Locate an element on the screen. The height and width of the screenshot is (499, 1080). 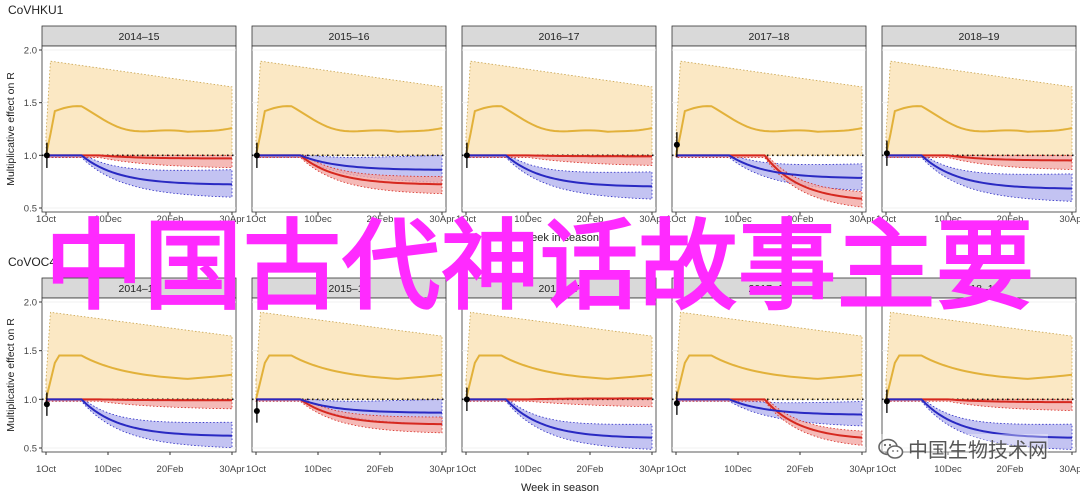
y-tick-label: 2.0 is located at coordinates (30, 51).